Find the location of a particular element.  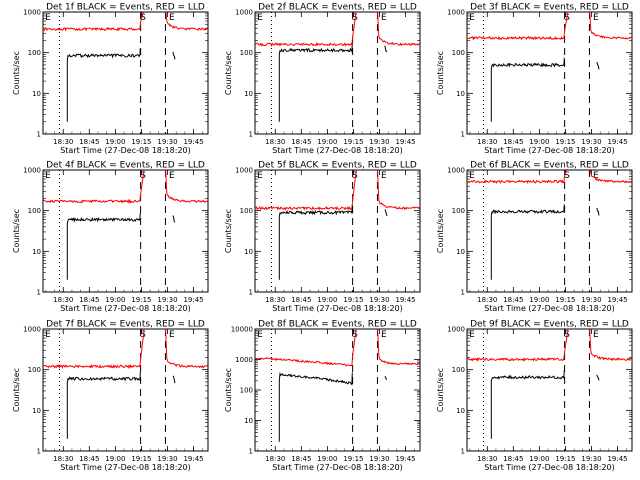

panel-title: Det 1f BLACK = Events, RED = LLD is located at coordinates (125, 8).